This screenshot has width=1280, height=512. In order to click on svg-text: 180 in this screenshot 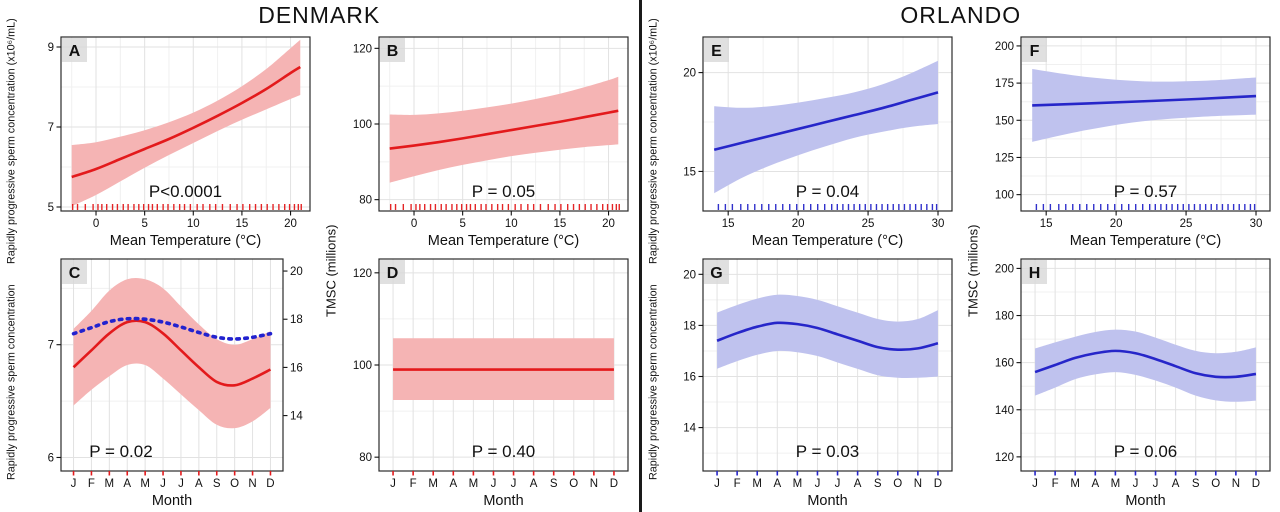, I will do `click(1004, 317)`.